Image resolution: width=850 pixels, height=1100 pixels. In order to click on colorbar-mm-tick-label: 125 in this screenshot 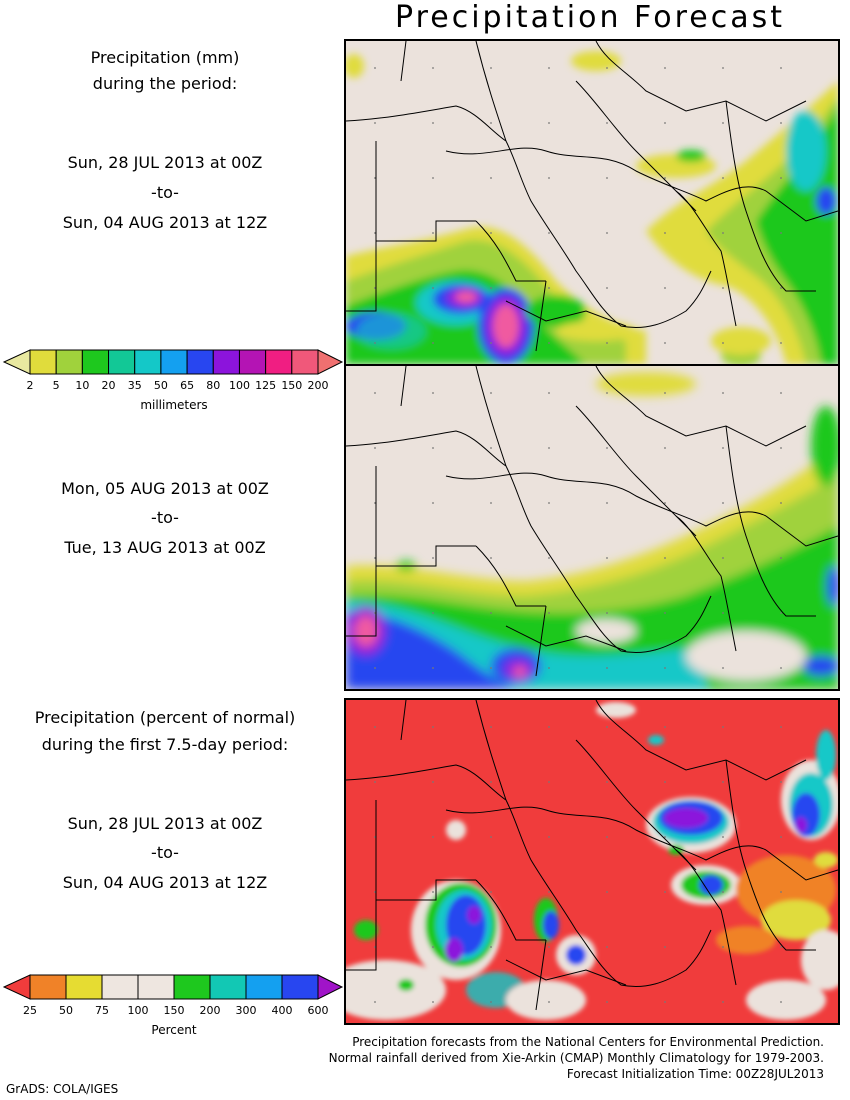, I will do `click(266, 385)`.